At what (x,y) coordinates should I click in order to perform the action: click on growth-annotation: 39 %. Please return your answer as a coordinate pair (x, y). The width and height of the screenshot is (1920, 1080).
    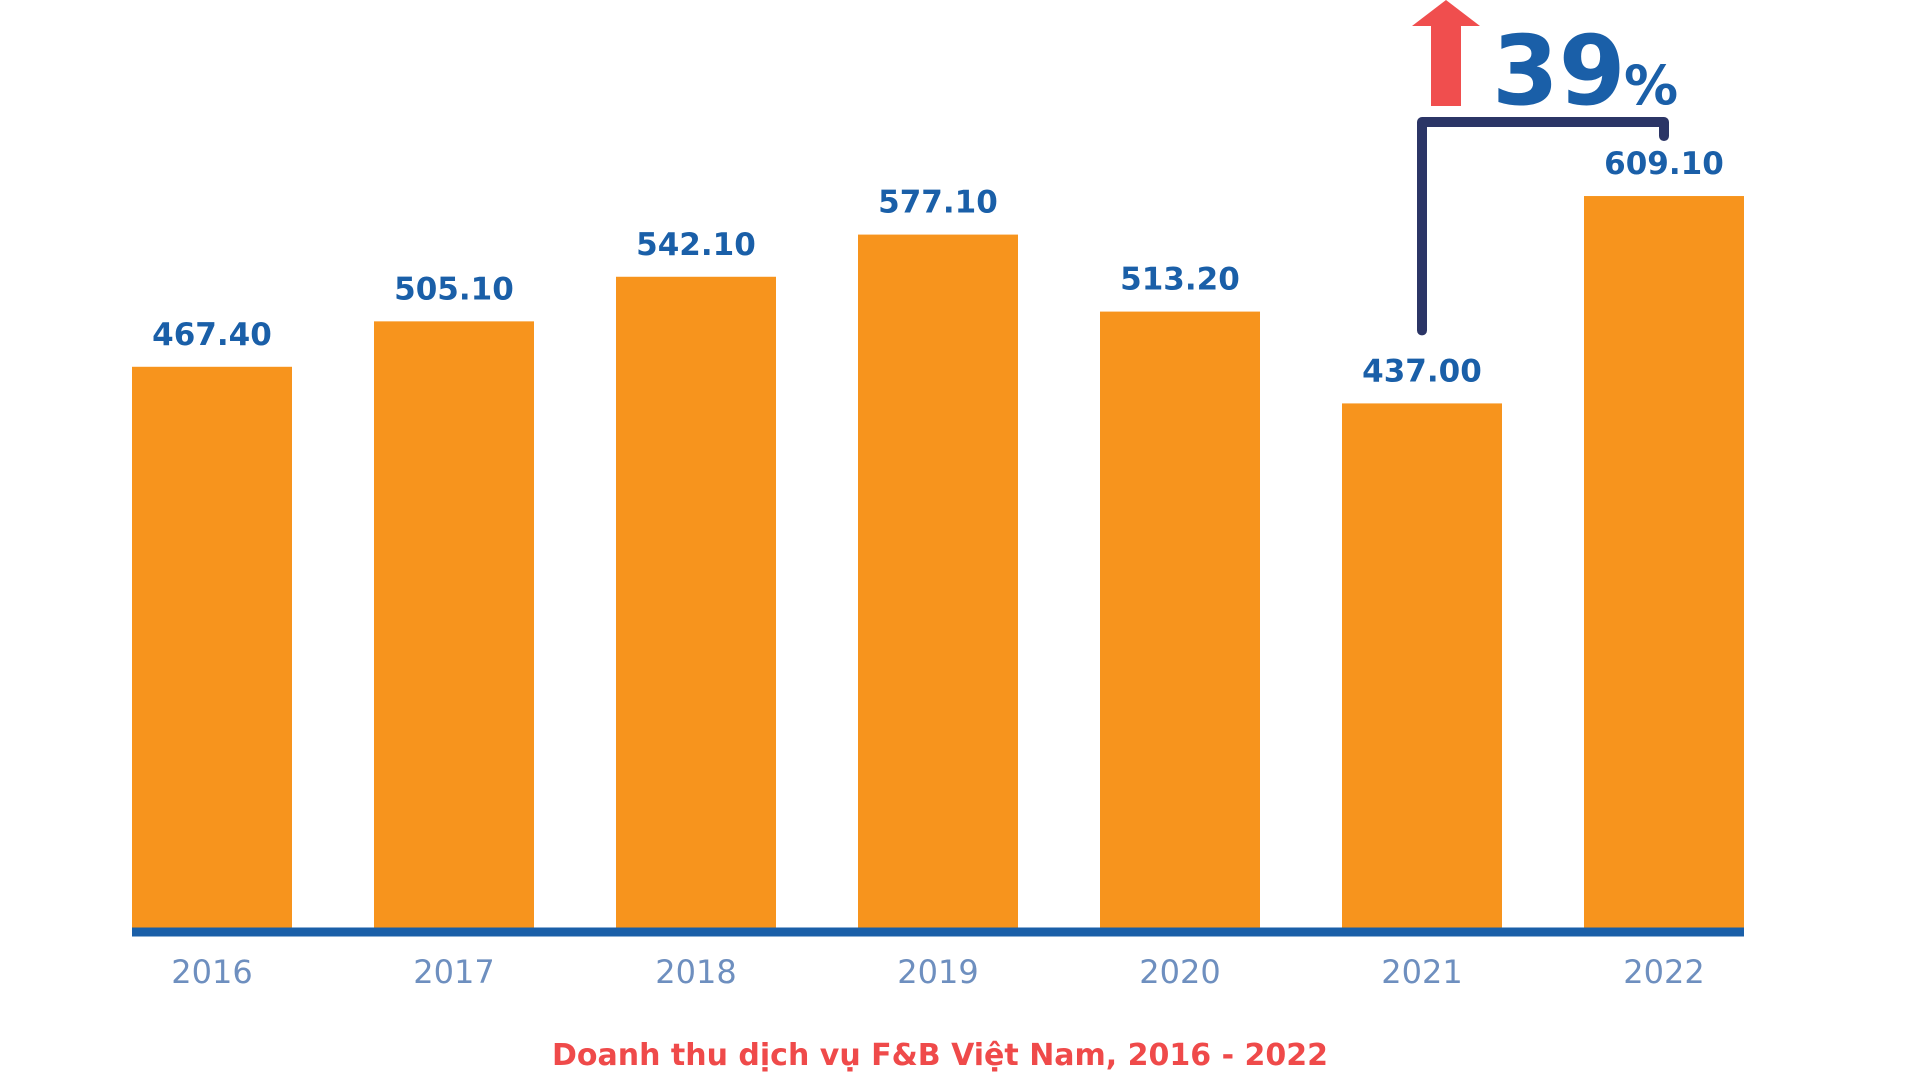
    Looking at the image, I should click on (1545, 168).